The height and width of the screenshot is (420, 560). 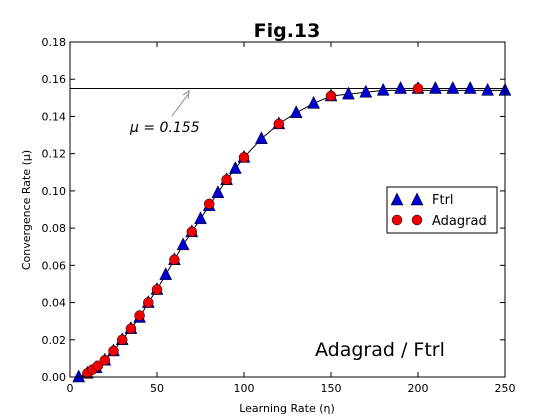 What do you see at coordinates (54, 154) in the screenshot?
I see `y-tick-label: 0.12` at bounding box center [54, 154].